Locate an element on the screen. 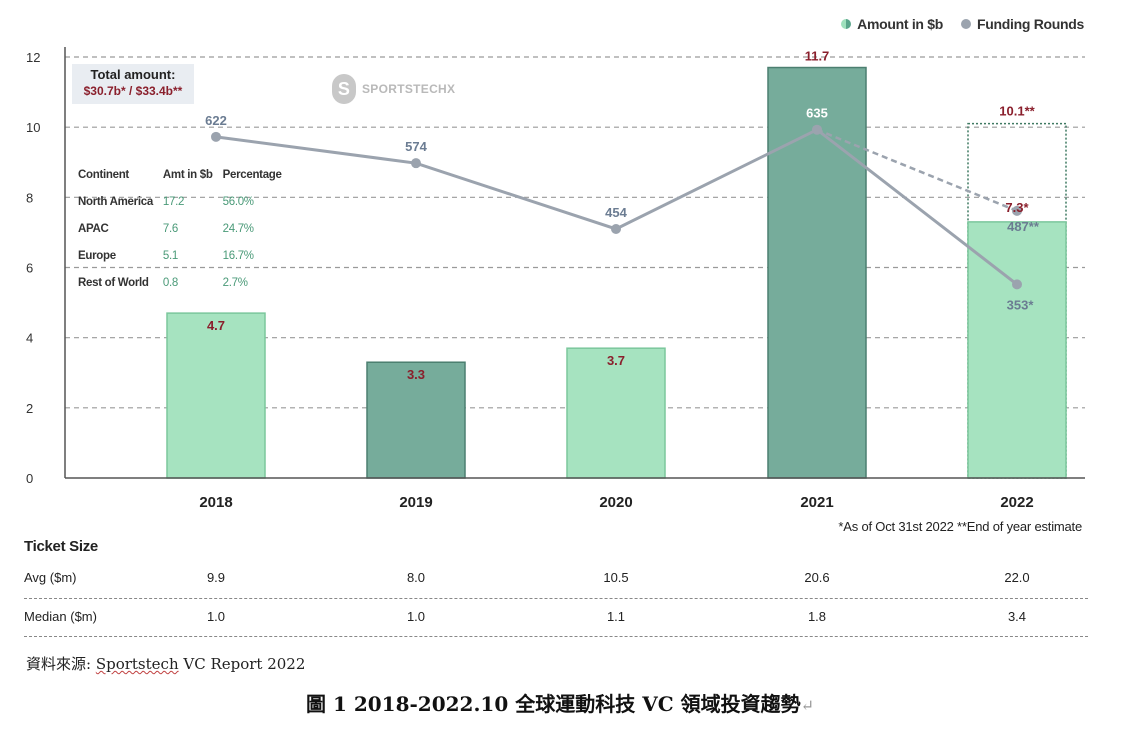 The width and height of the screenshot is (1138, 738). funding-rounds-estimate-label: 487** is located at coordinates (1023, 226).